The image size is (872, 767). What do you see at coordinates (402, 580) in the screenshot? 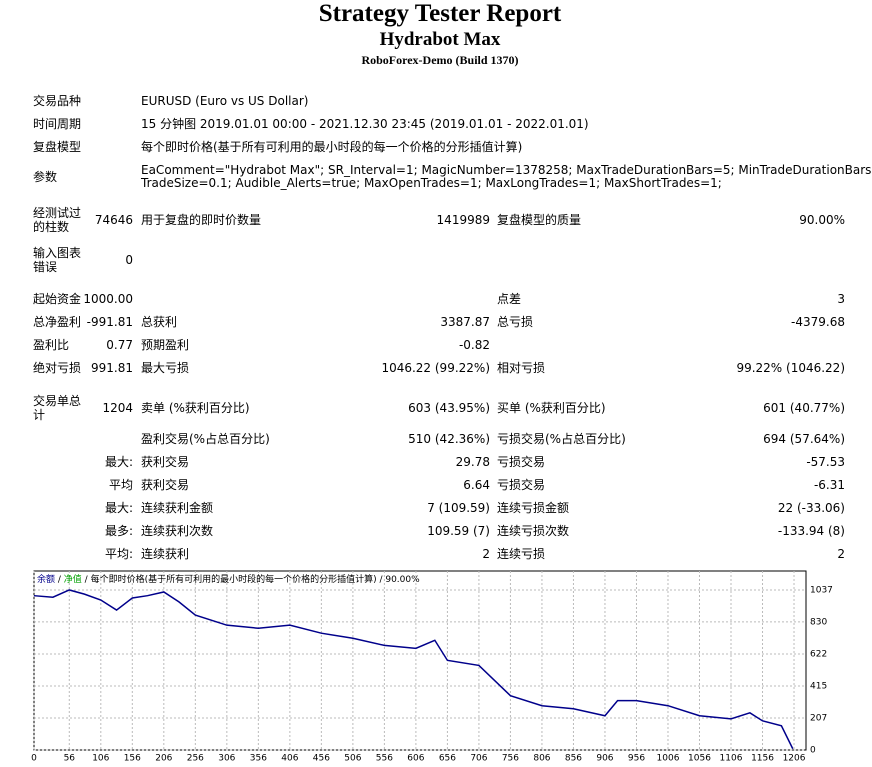
I see `quality: 90.00%` at bounding box center [402, 580].